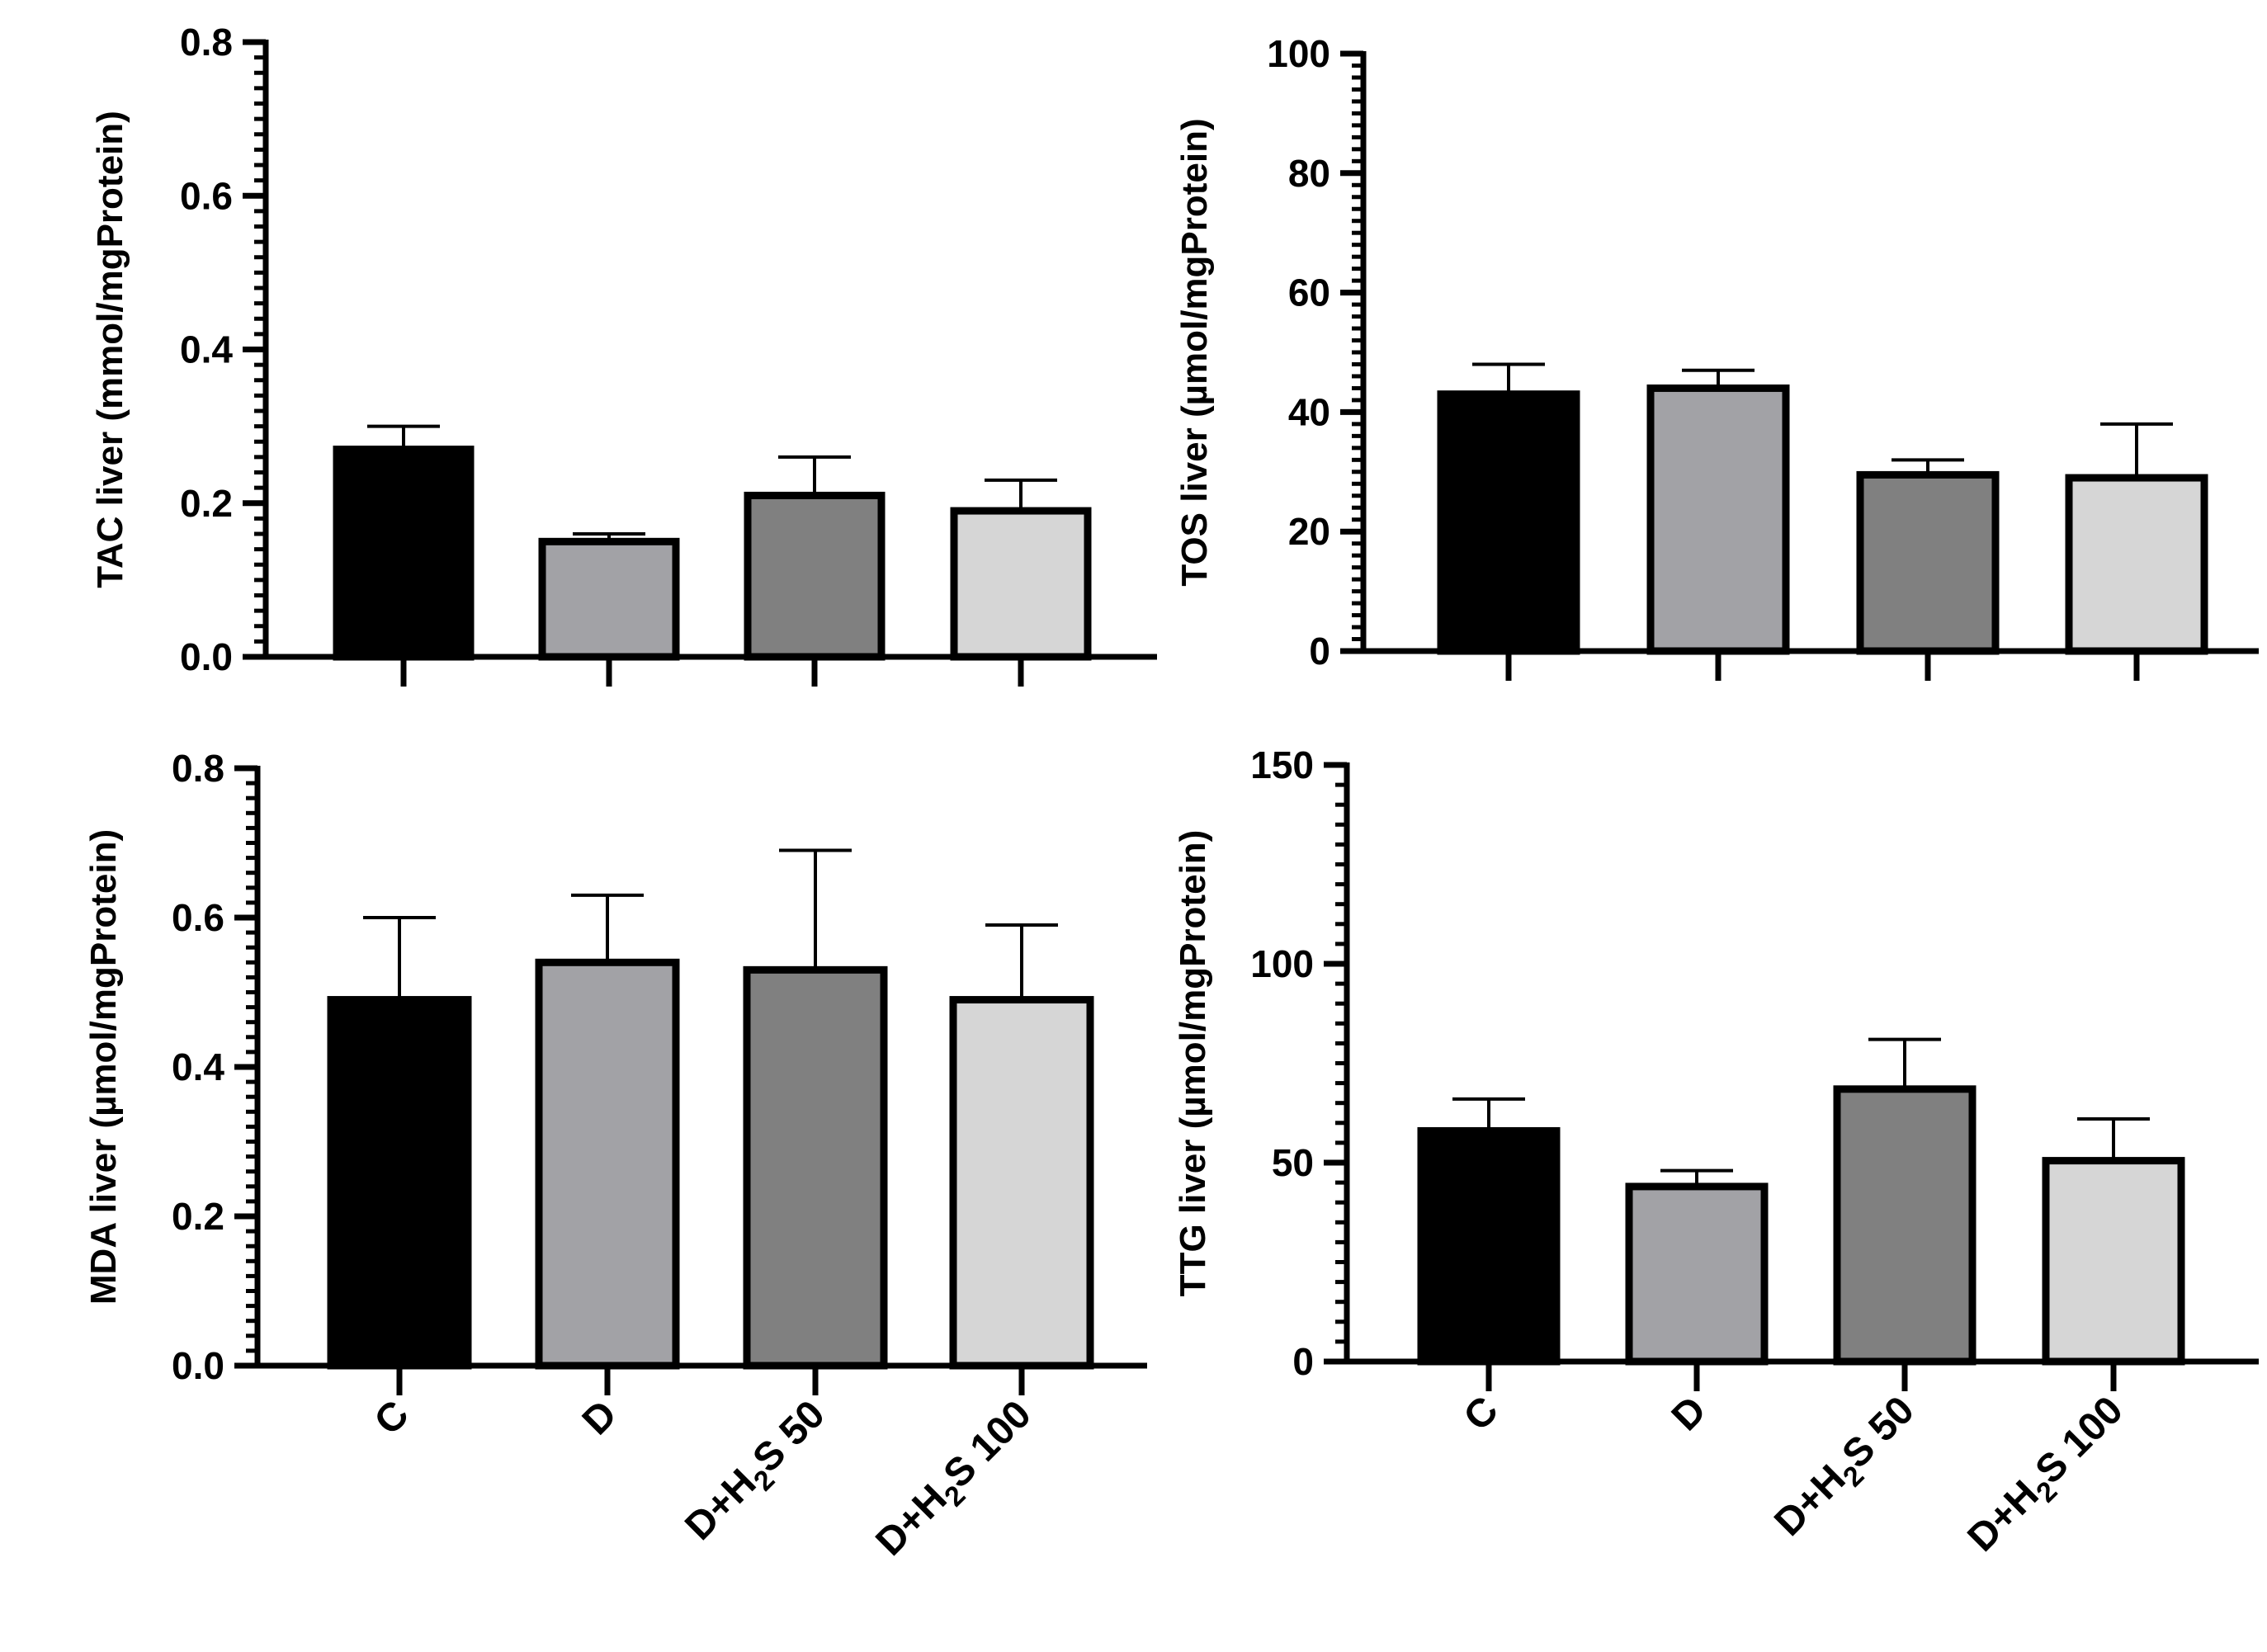  I want to click on y-axis-title: TAC liver (mmol/mgProtein), so click(110, 350).